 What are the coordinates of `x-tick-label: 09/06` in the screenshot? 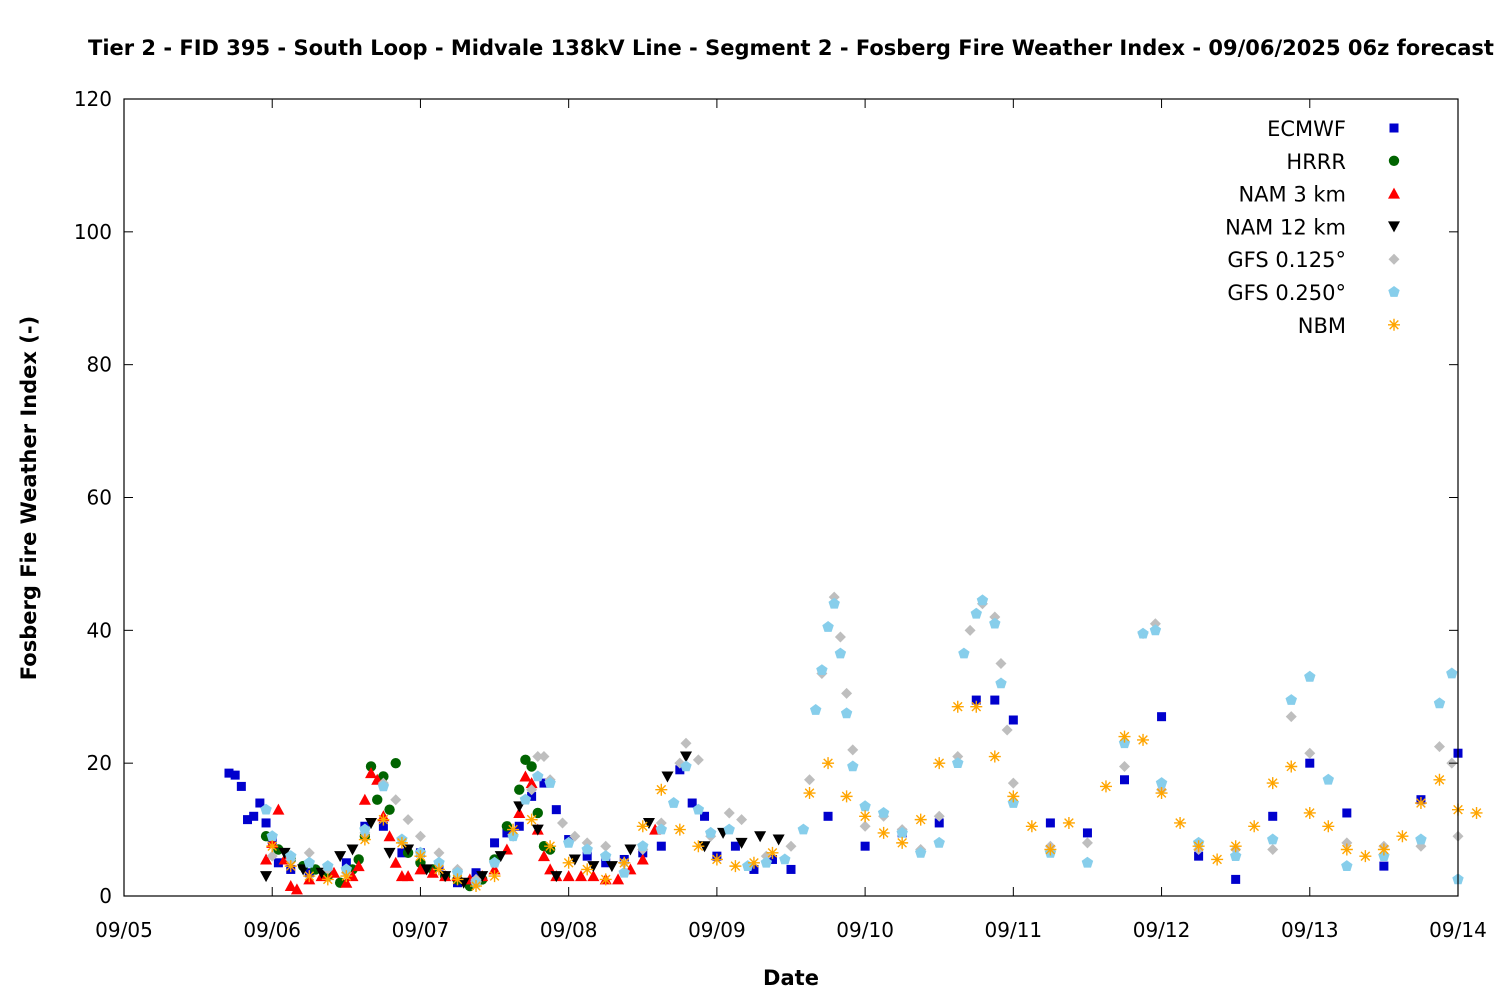 It's located at (272, 930).